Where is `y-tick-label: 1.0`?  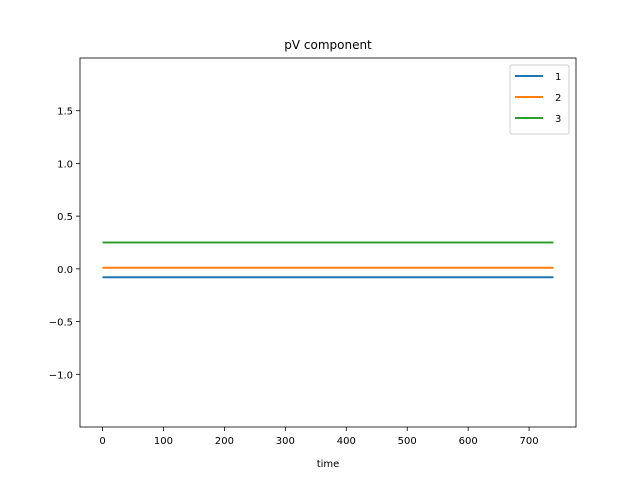
y-tick-label: 1.0 is located at coordinates (65, 164).